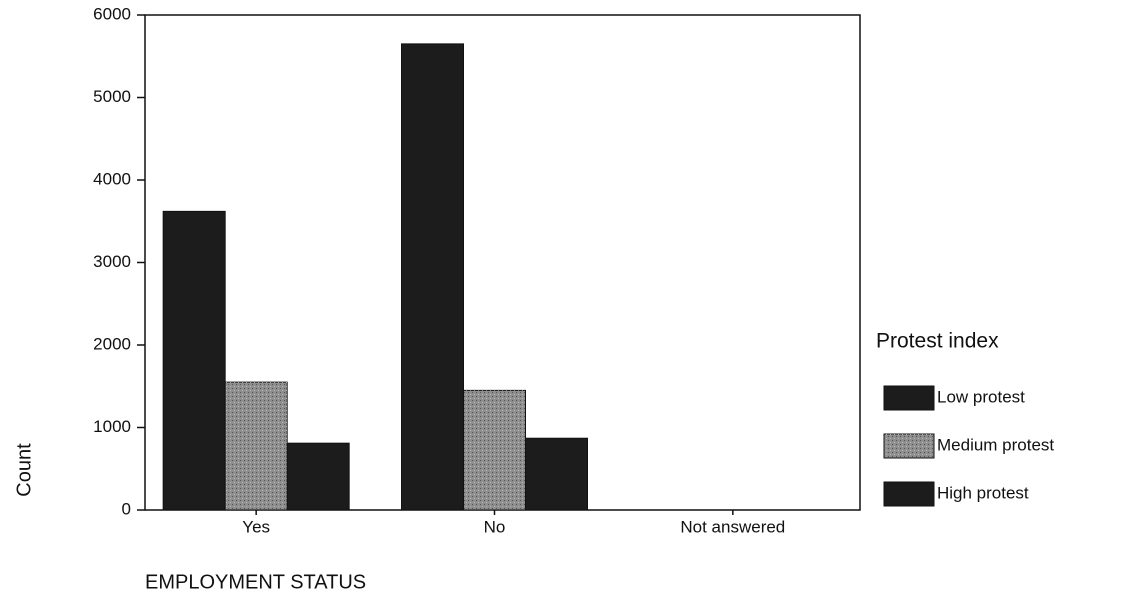  What do you see at coordinates (112, 96) in the screenshot?
I see `y-tick-label: 5000` at bounding box center [112, 96].